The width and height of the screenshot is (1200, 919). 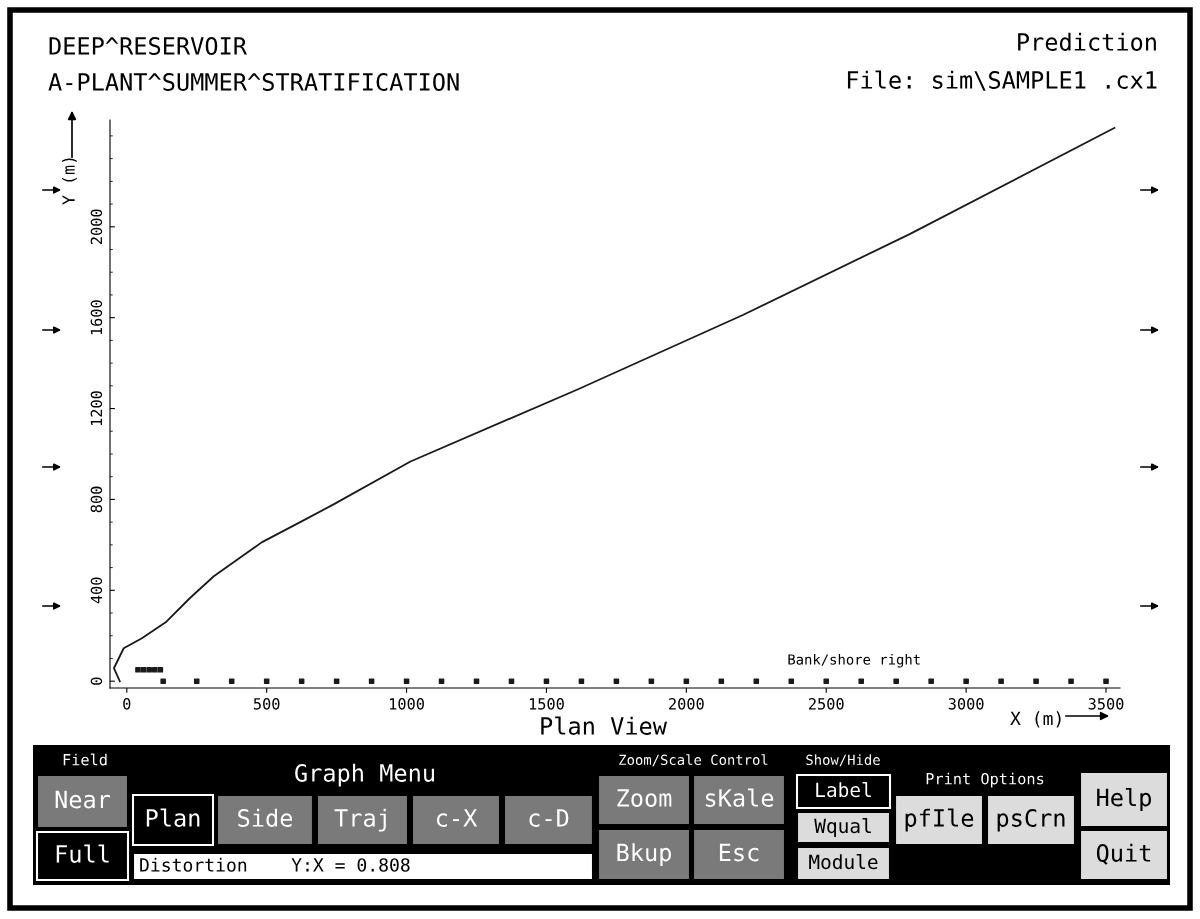 I want to click on y-tick-label: 2000, so click(x=96, y=227).